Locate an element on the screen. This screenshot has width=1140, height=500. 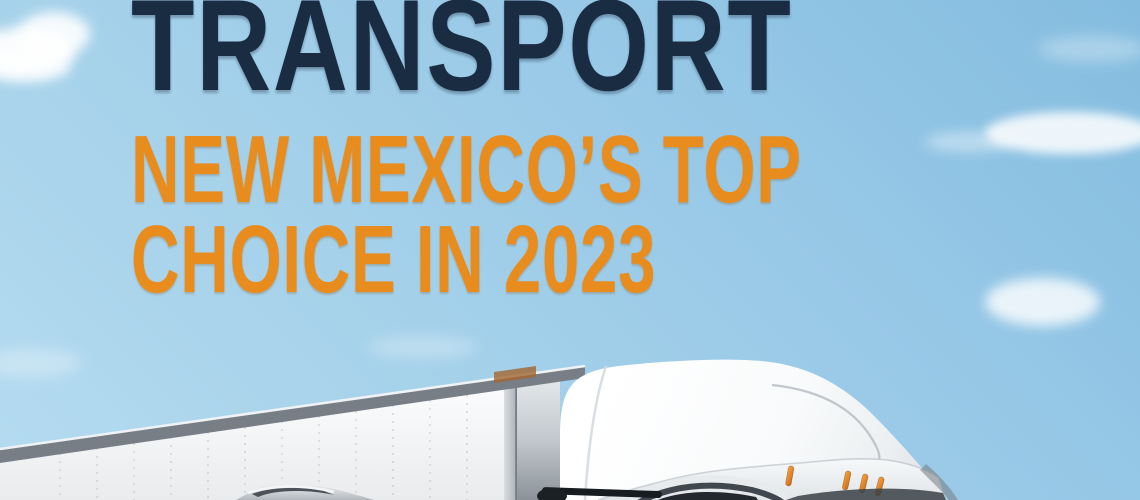
foreground-vehicle is located at coordinates (305, 491).